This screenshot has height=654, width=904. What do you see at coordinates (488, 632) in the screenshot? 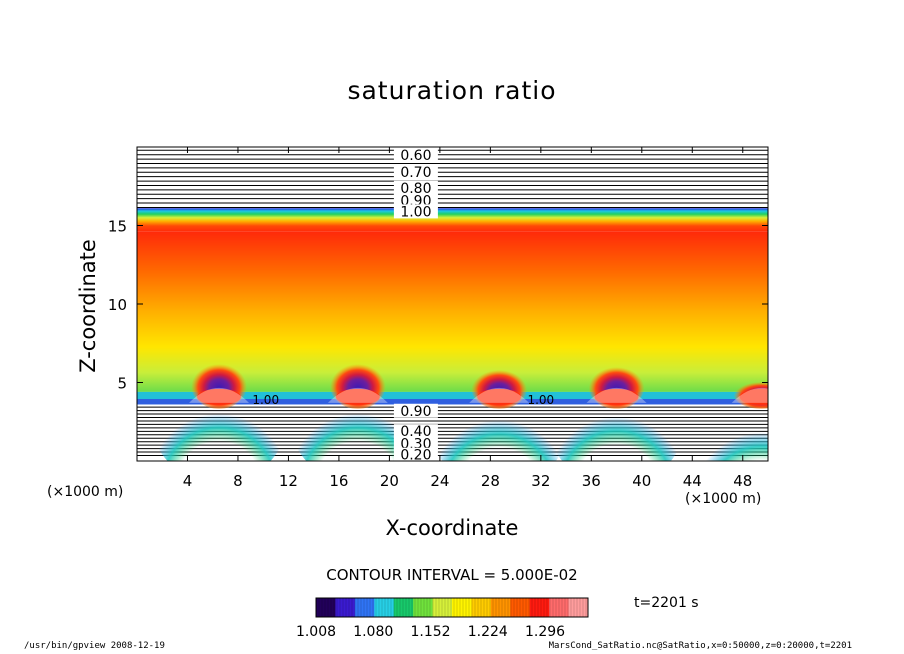
I see `colorbar-tick-label: 1.224` at bounding box center [488, 632].